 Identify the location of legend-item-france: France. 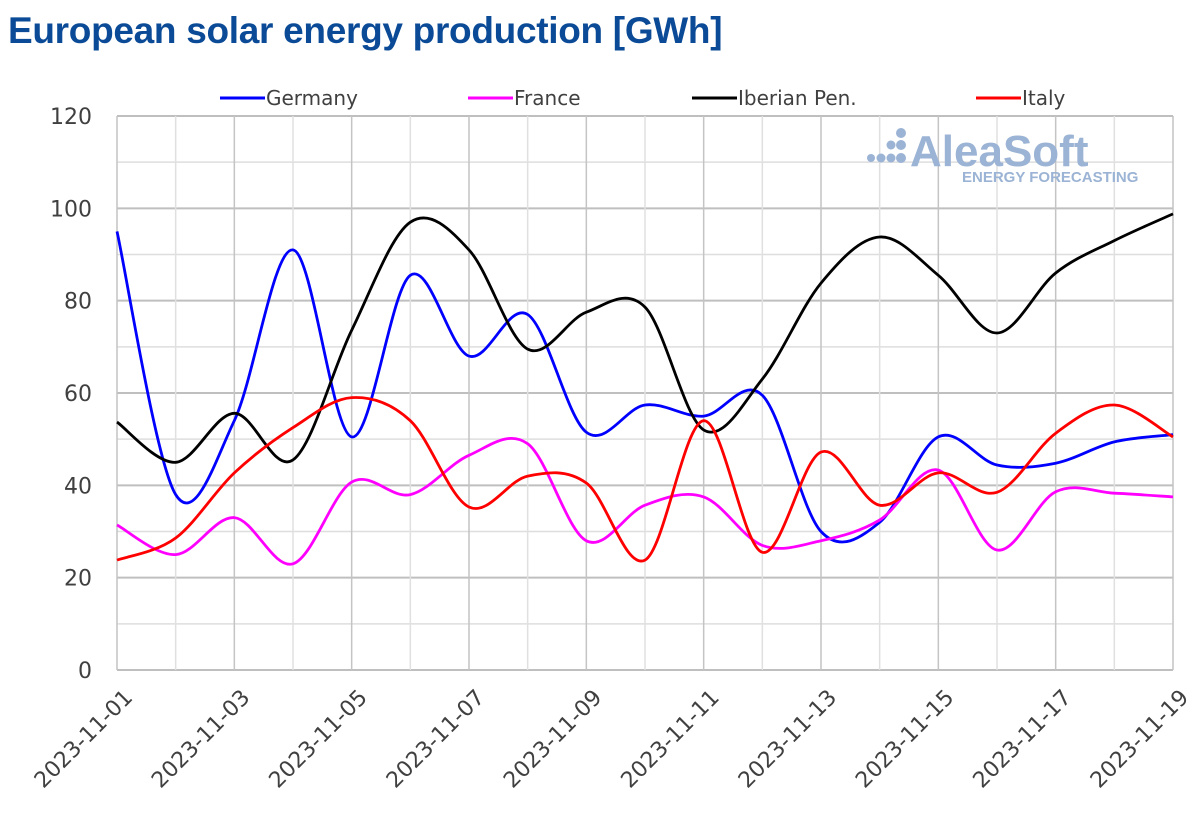
(524, 98).